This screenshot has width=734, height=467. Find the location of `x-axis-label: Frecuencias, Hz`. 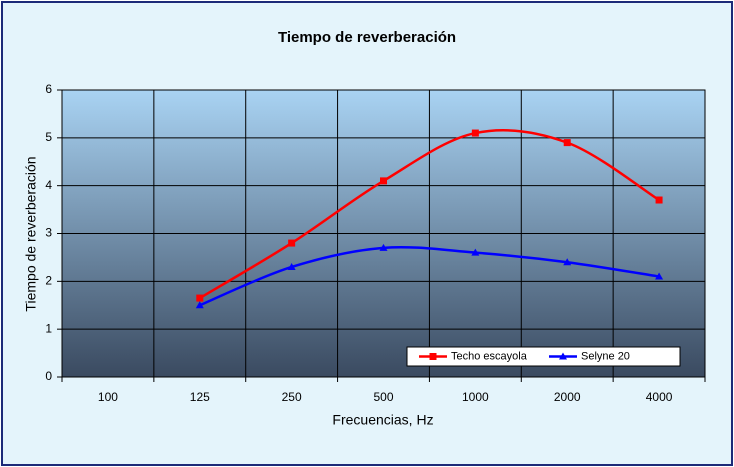

x-axis-label: Frecuencias, Hz is located at coordinates (382, 420).